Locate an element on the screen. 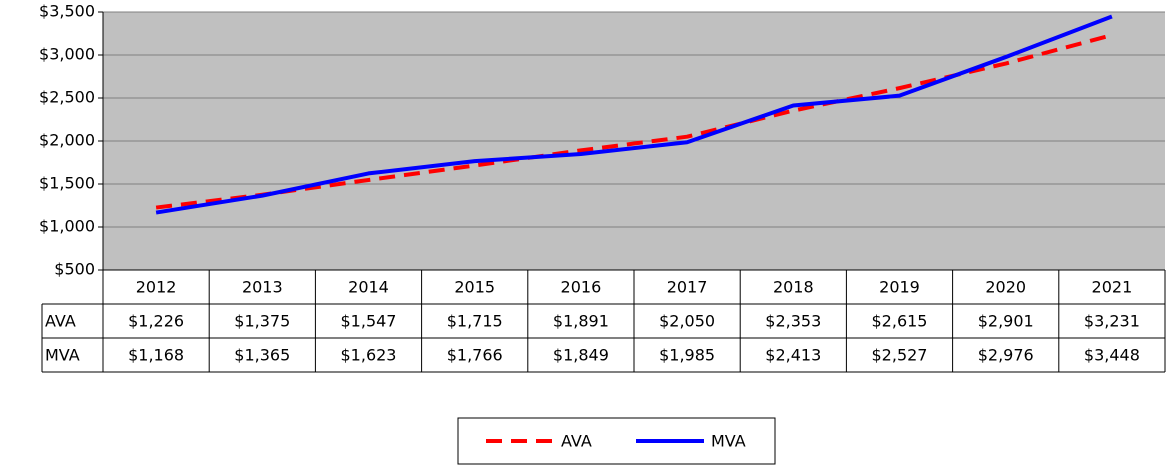  table-value: $2,353 is located at coordinates (793, 321).